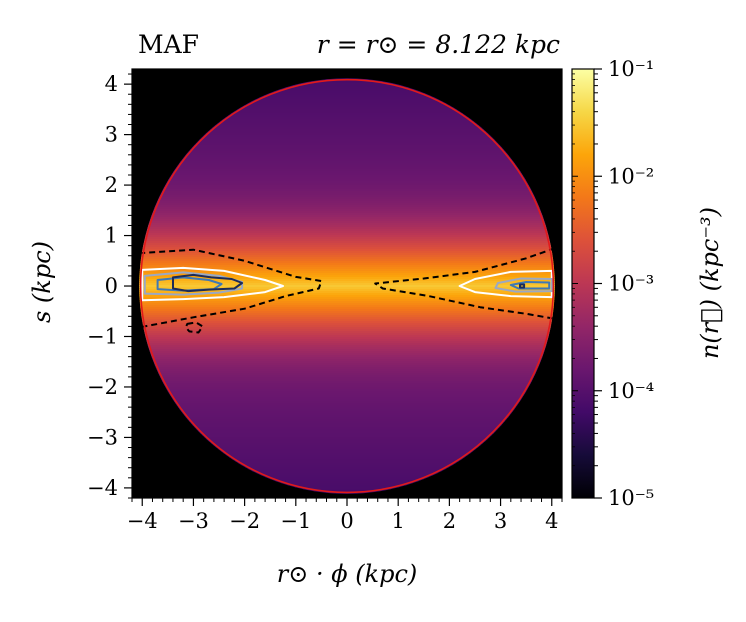  What do you see at coordinates (102, 437) in the screenshot?
I see `y-tick-label: −3` at bounding box center [102, 437].